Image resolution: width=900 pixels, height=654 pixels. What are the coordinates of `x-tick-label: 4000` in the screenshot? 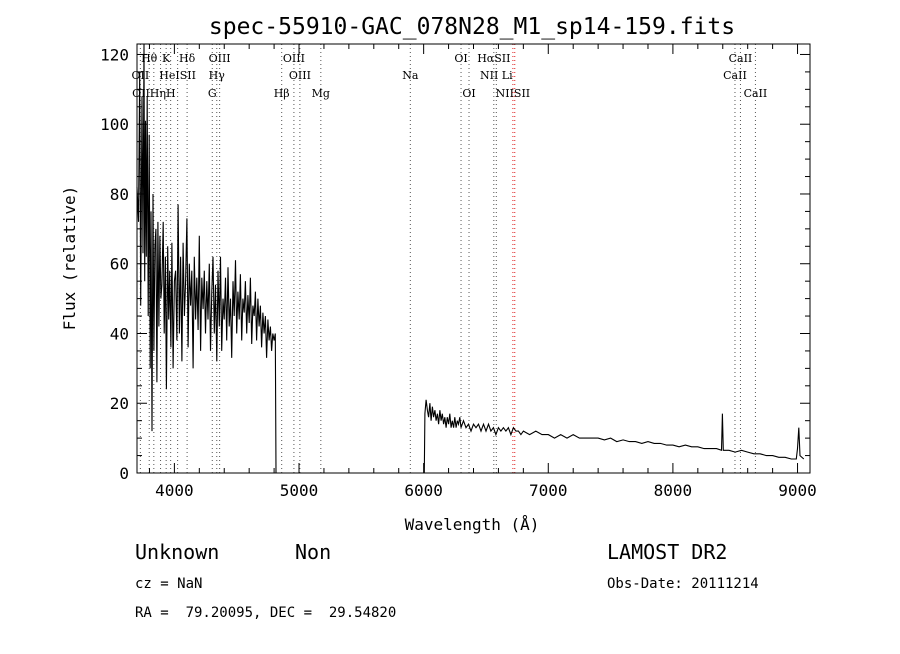 It's located at (174, 490).